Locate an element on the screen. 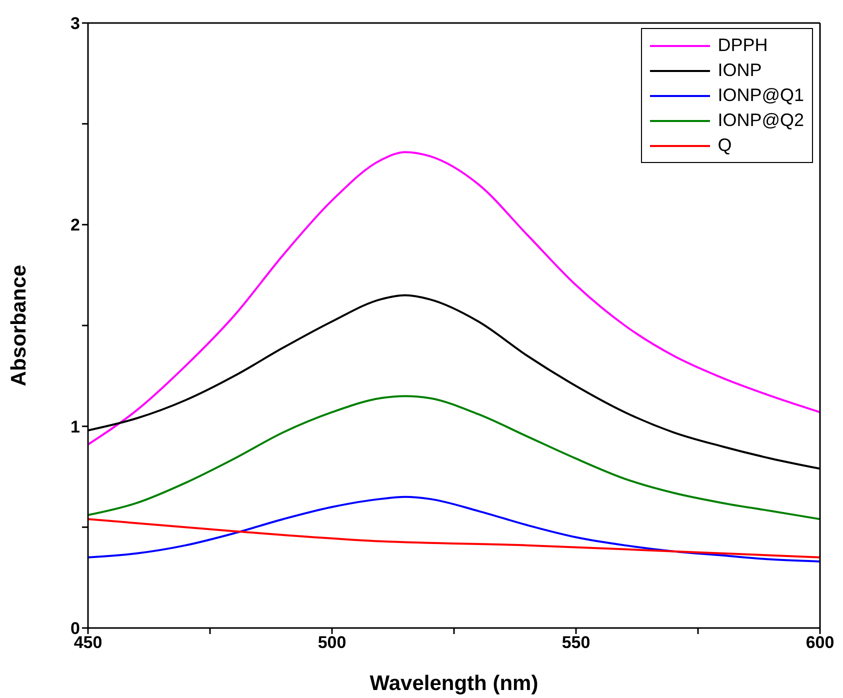  y-axis-title: Absorbance is located at coordinates (18, 325).